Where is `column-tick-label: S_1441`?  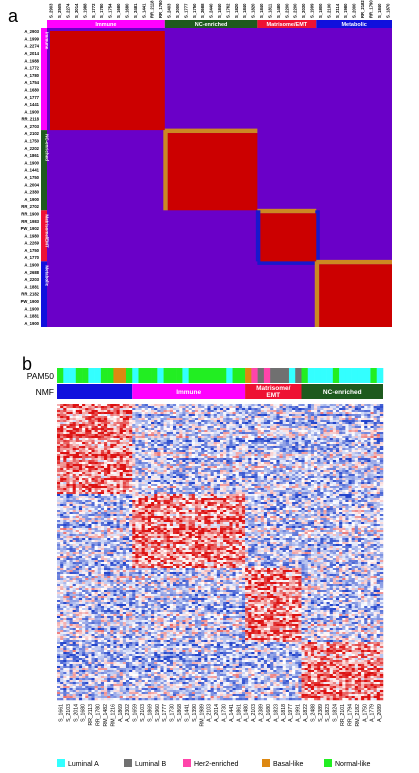
column-tick-label: S_1441 is located at coordinates (143, 10).